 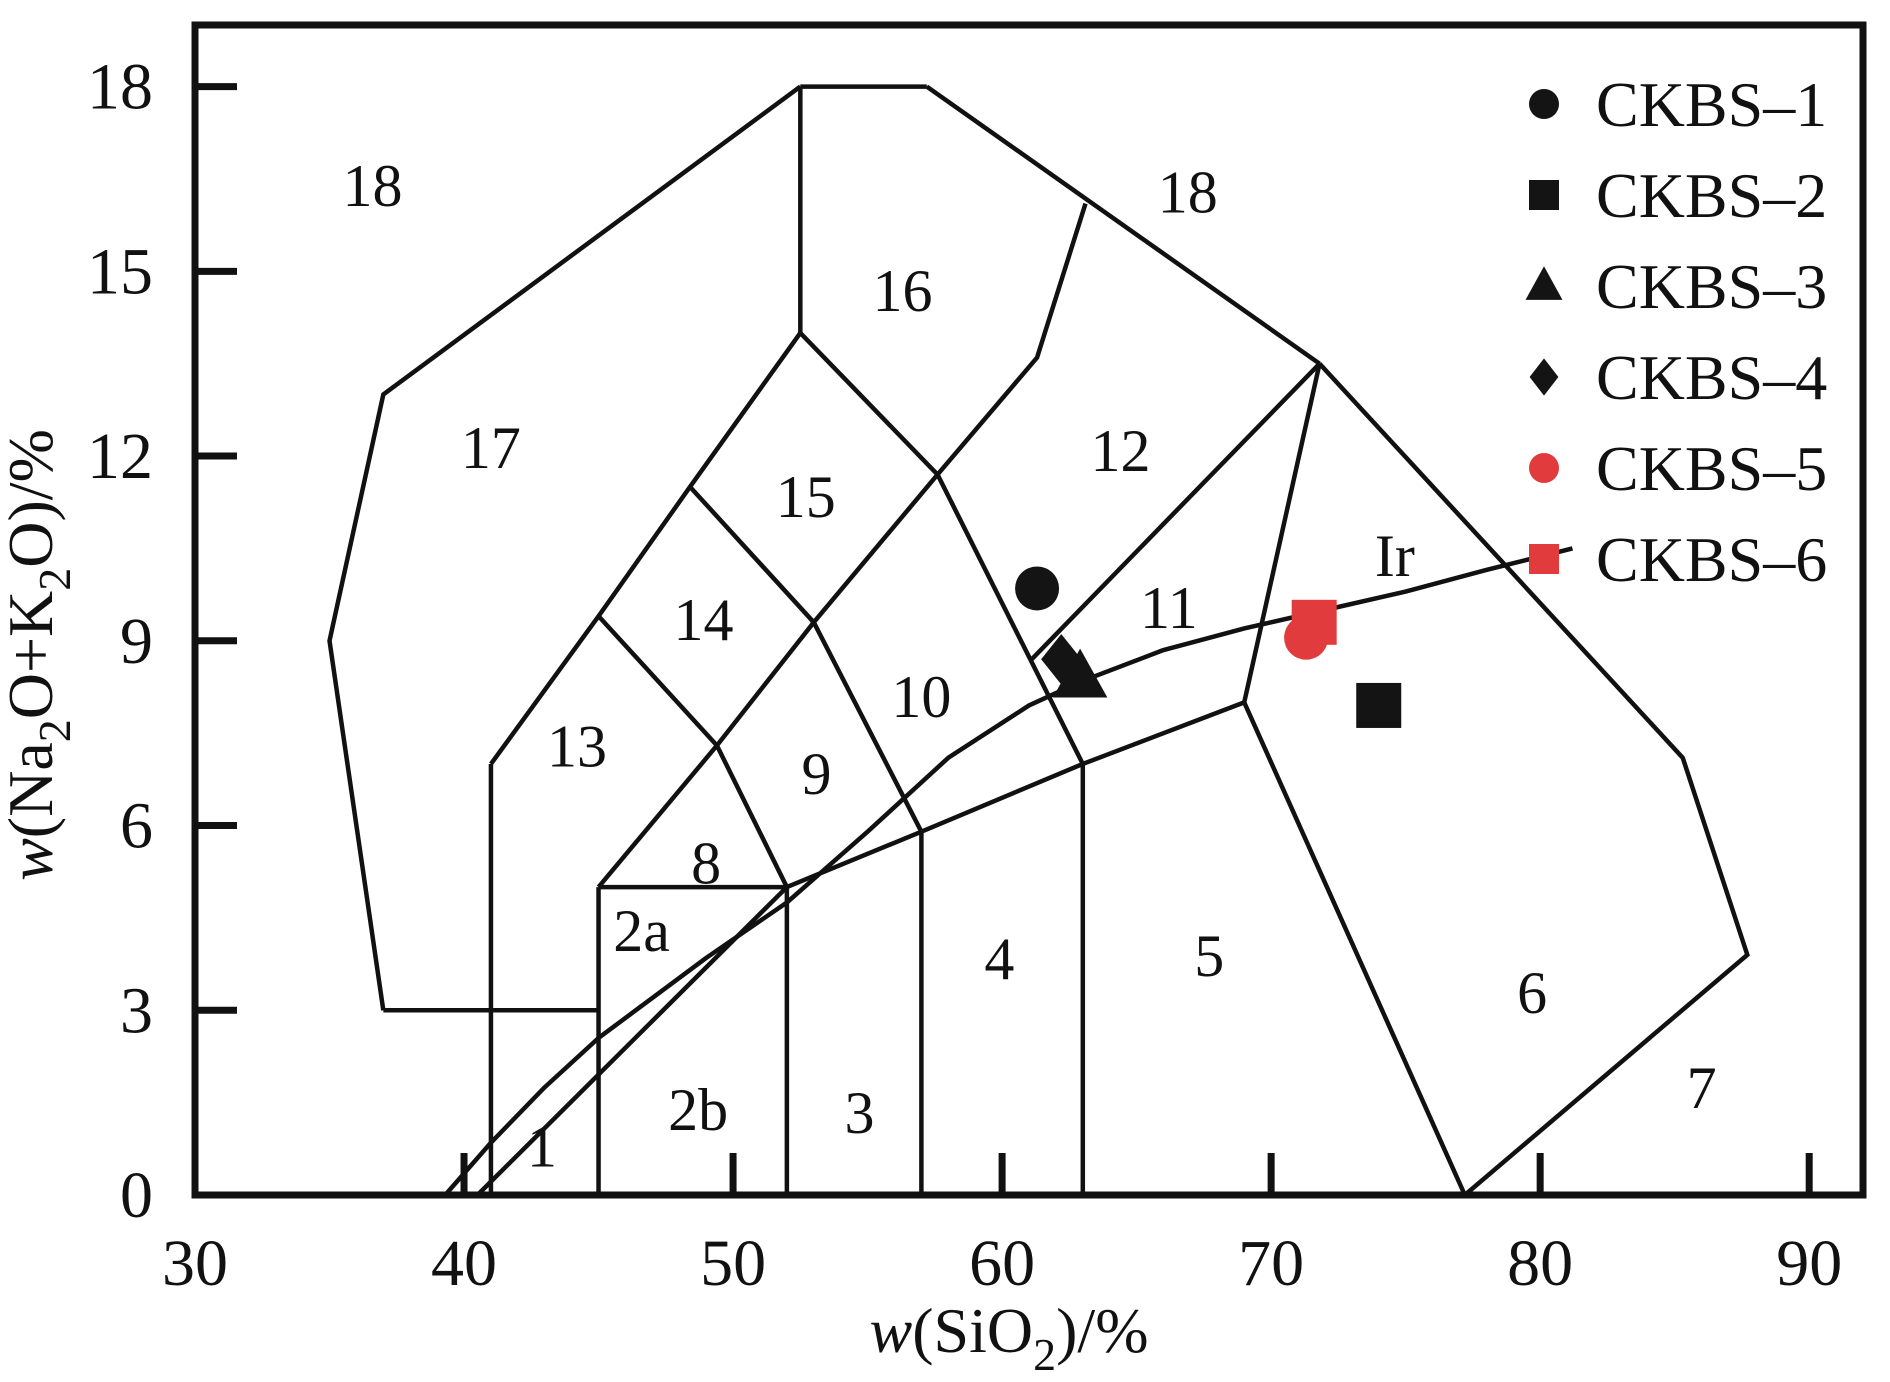 I want to click on legend-label: CKBS–5, so click(x=1711, y=468).